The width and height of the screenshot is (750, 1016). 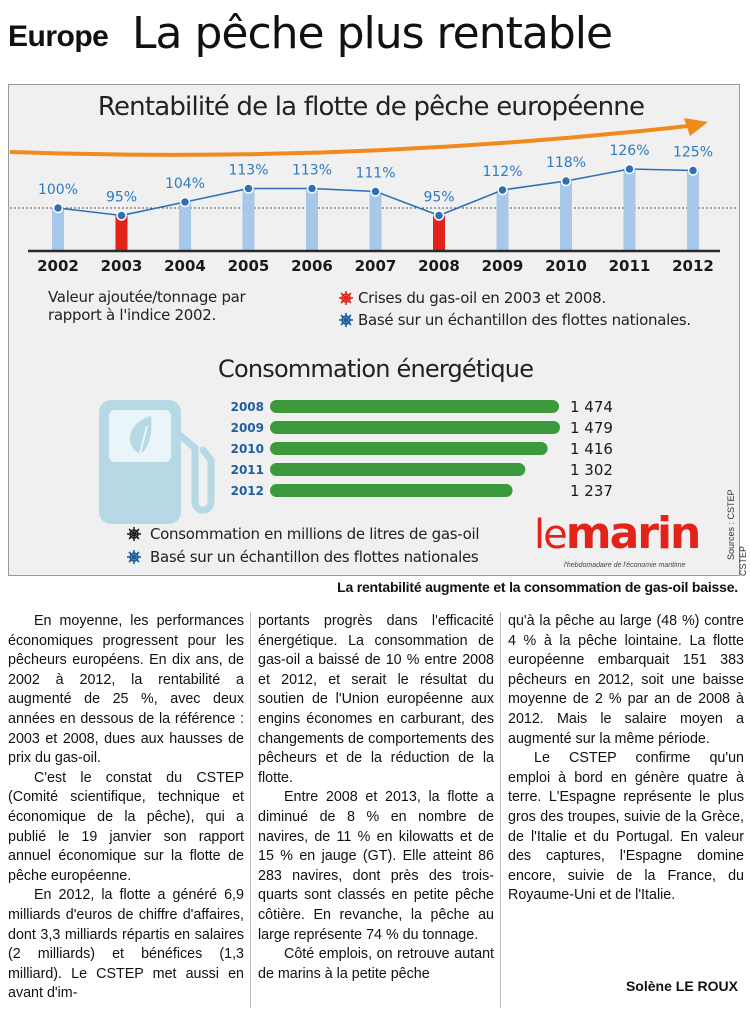 What do you see at coordinates (375, 191) in the screenshot?
I see `point-2007` at bounding box center [375, 191].